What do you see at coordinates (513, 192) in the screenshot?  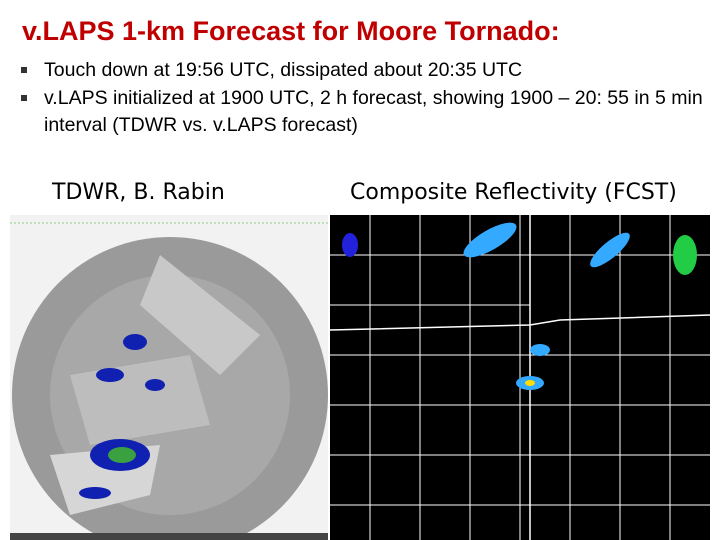 I see `panel-label: Composite Reflectivity (FCST)` at bounding box center [513, 192].